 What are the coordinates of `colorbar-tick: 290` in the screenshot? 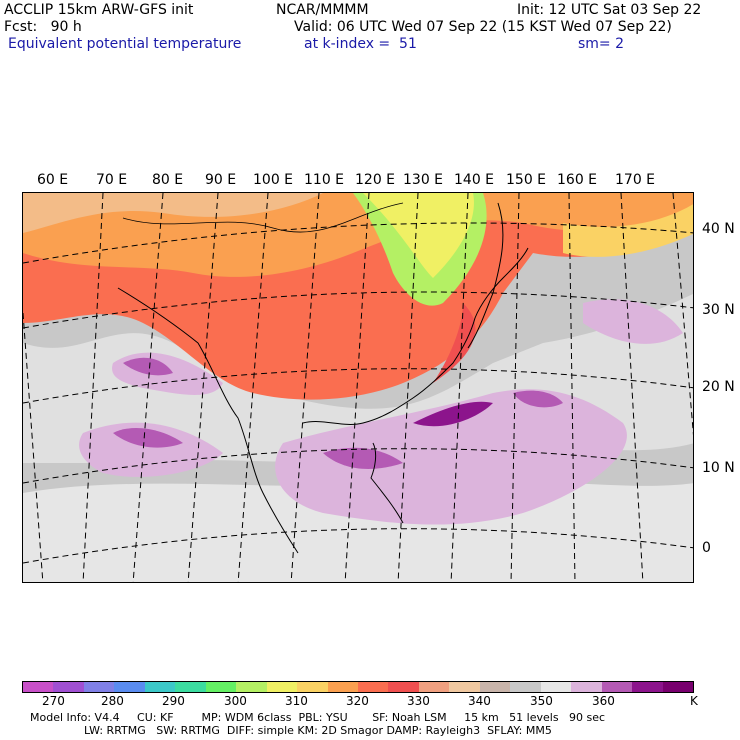 It's located at (173, 701).